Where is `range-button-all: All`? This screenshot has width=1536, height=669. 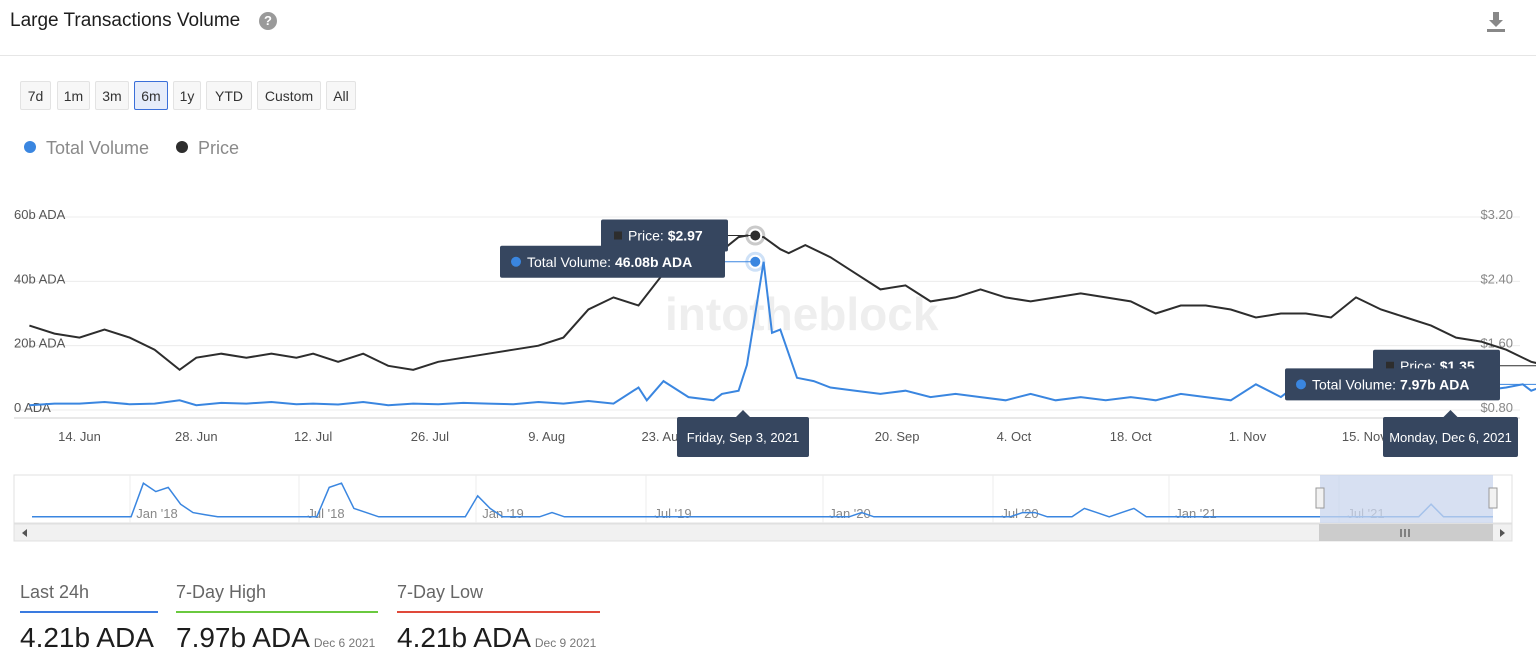
range-button-all: All is located at coordinates (341, 95).